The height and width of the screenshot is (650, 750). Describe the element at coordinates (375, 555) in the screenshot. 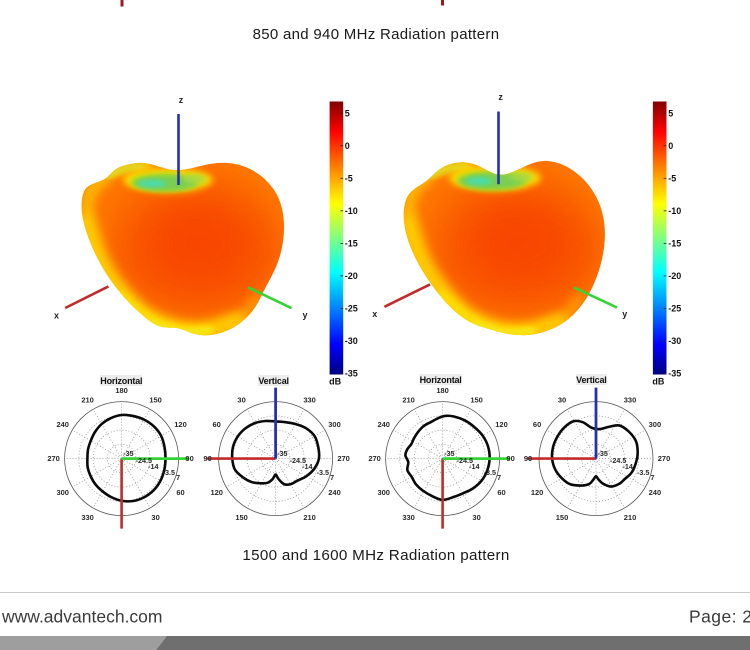

I see `svg-text:1500 and 1600 MHz Radiation pa: 1500 and 1600 MHz Radiation pattern` at that location.